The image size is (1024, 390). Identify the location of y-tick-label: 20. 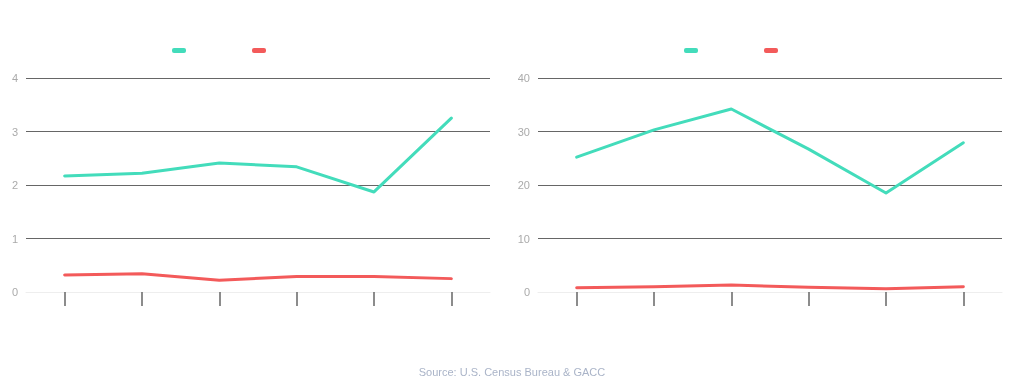
(523, 185).